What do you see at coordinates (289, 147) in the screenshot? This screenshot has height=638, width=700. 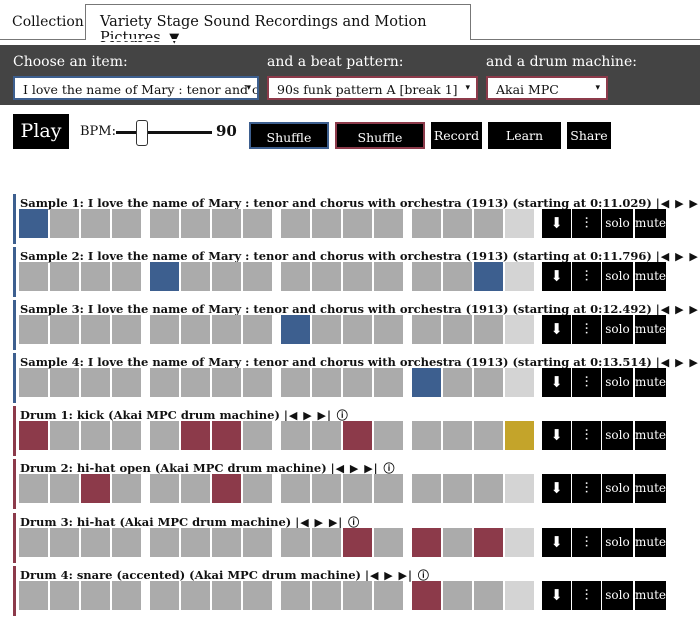 I see `shuffle-item-button: Shuffle item` at bounding box center [289, 147].